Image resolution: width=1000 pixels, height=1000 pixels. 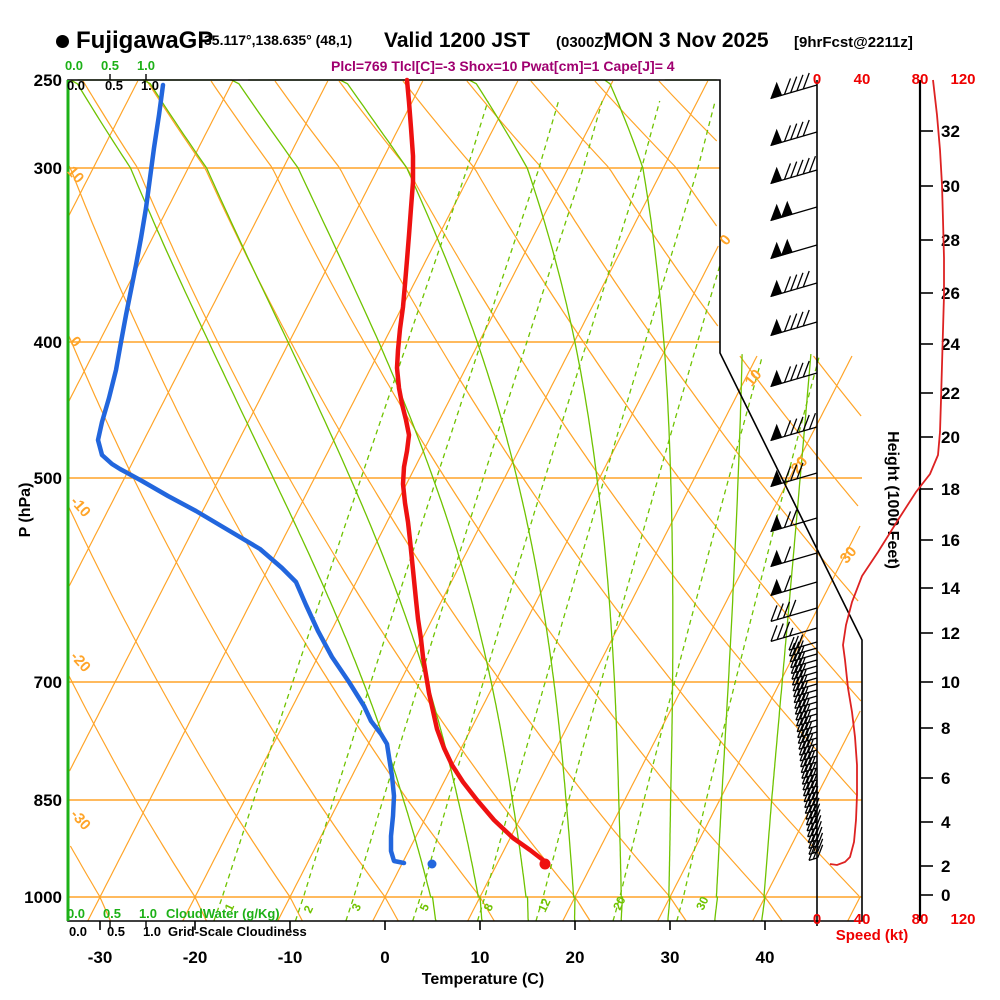 What do you see at coordinates (457, 40) in the screenshot?
I see `valid-time: Valid 1200 JST` at bounding box center [457, 40].